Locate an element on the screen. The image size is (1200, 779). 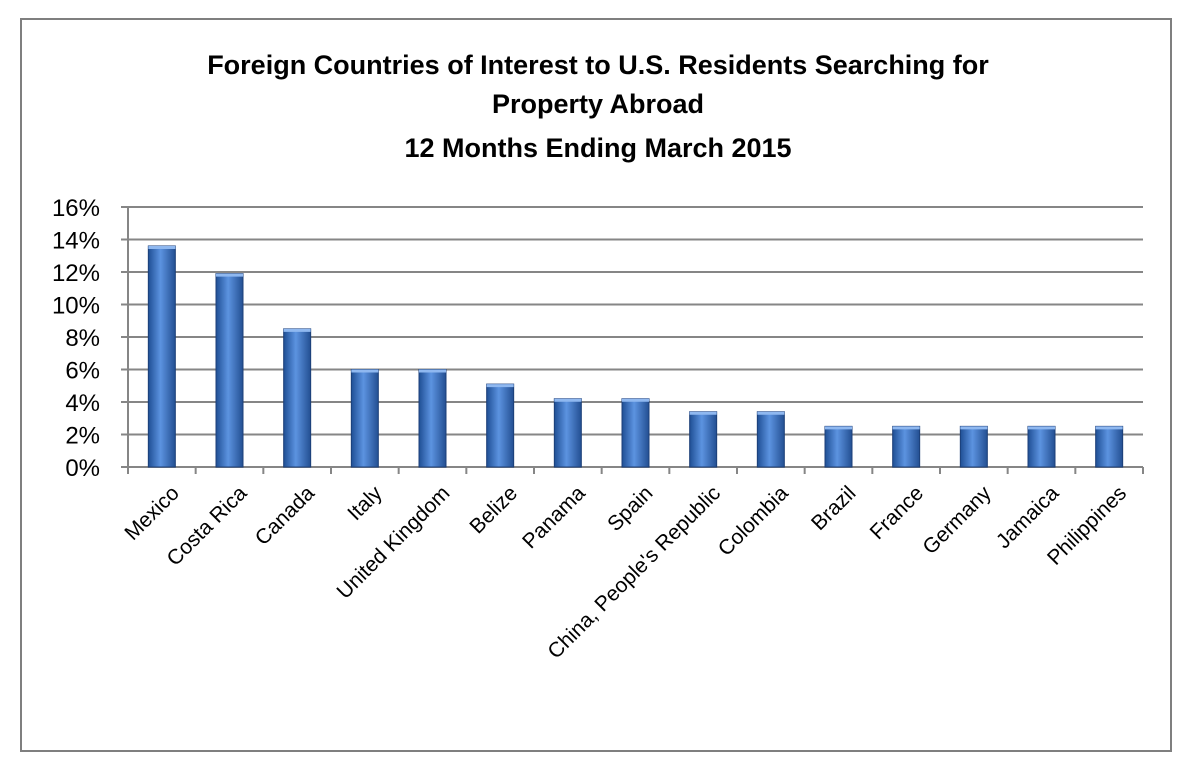
x-category-label: France is located at coordinates (897, 513).